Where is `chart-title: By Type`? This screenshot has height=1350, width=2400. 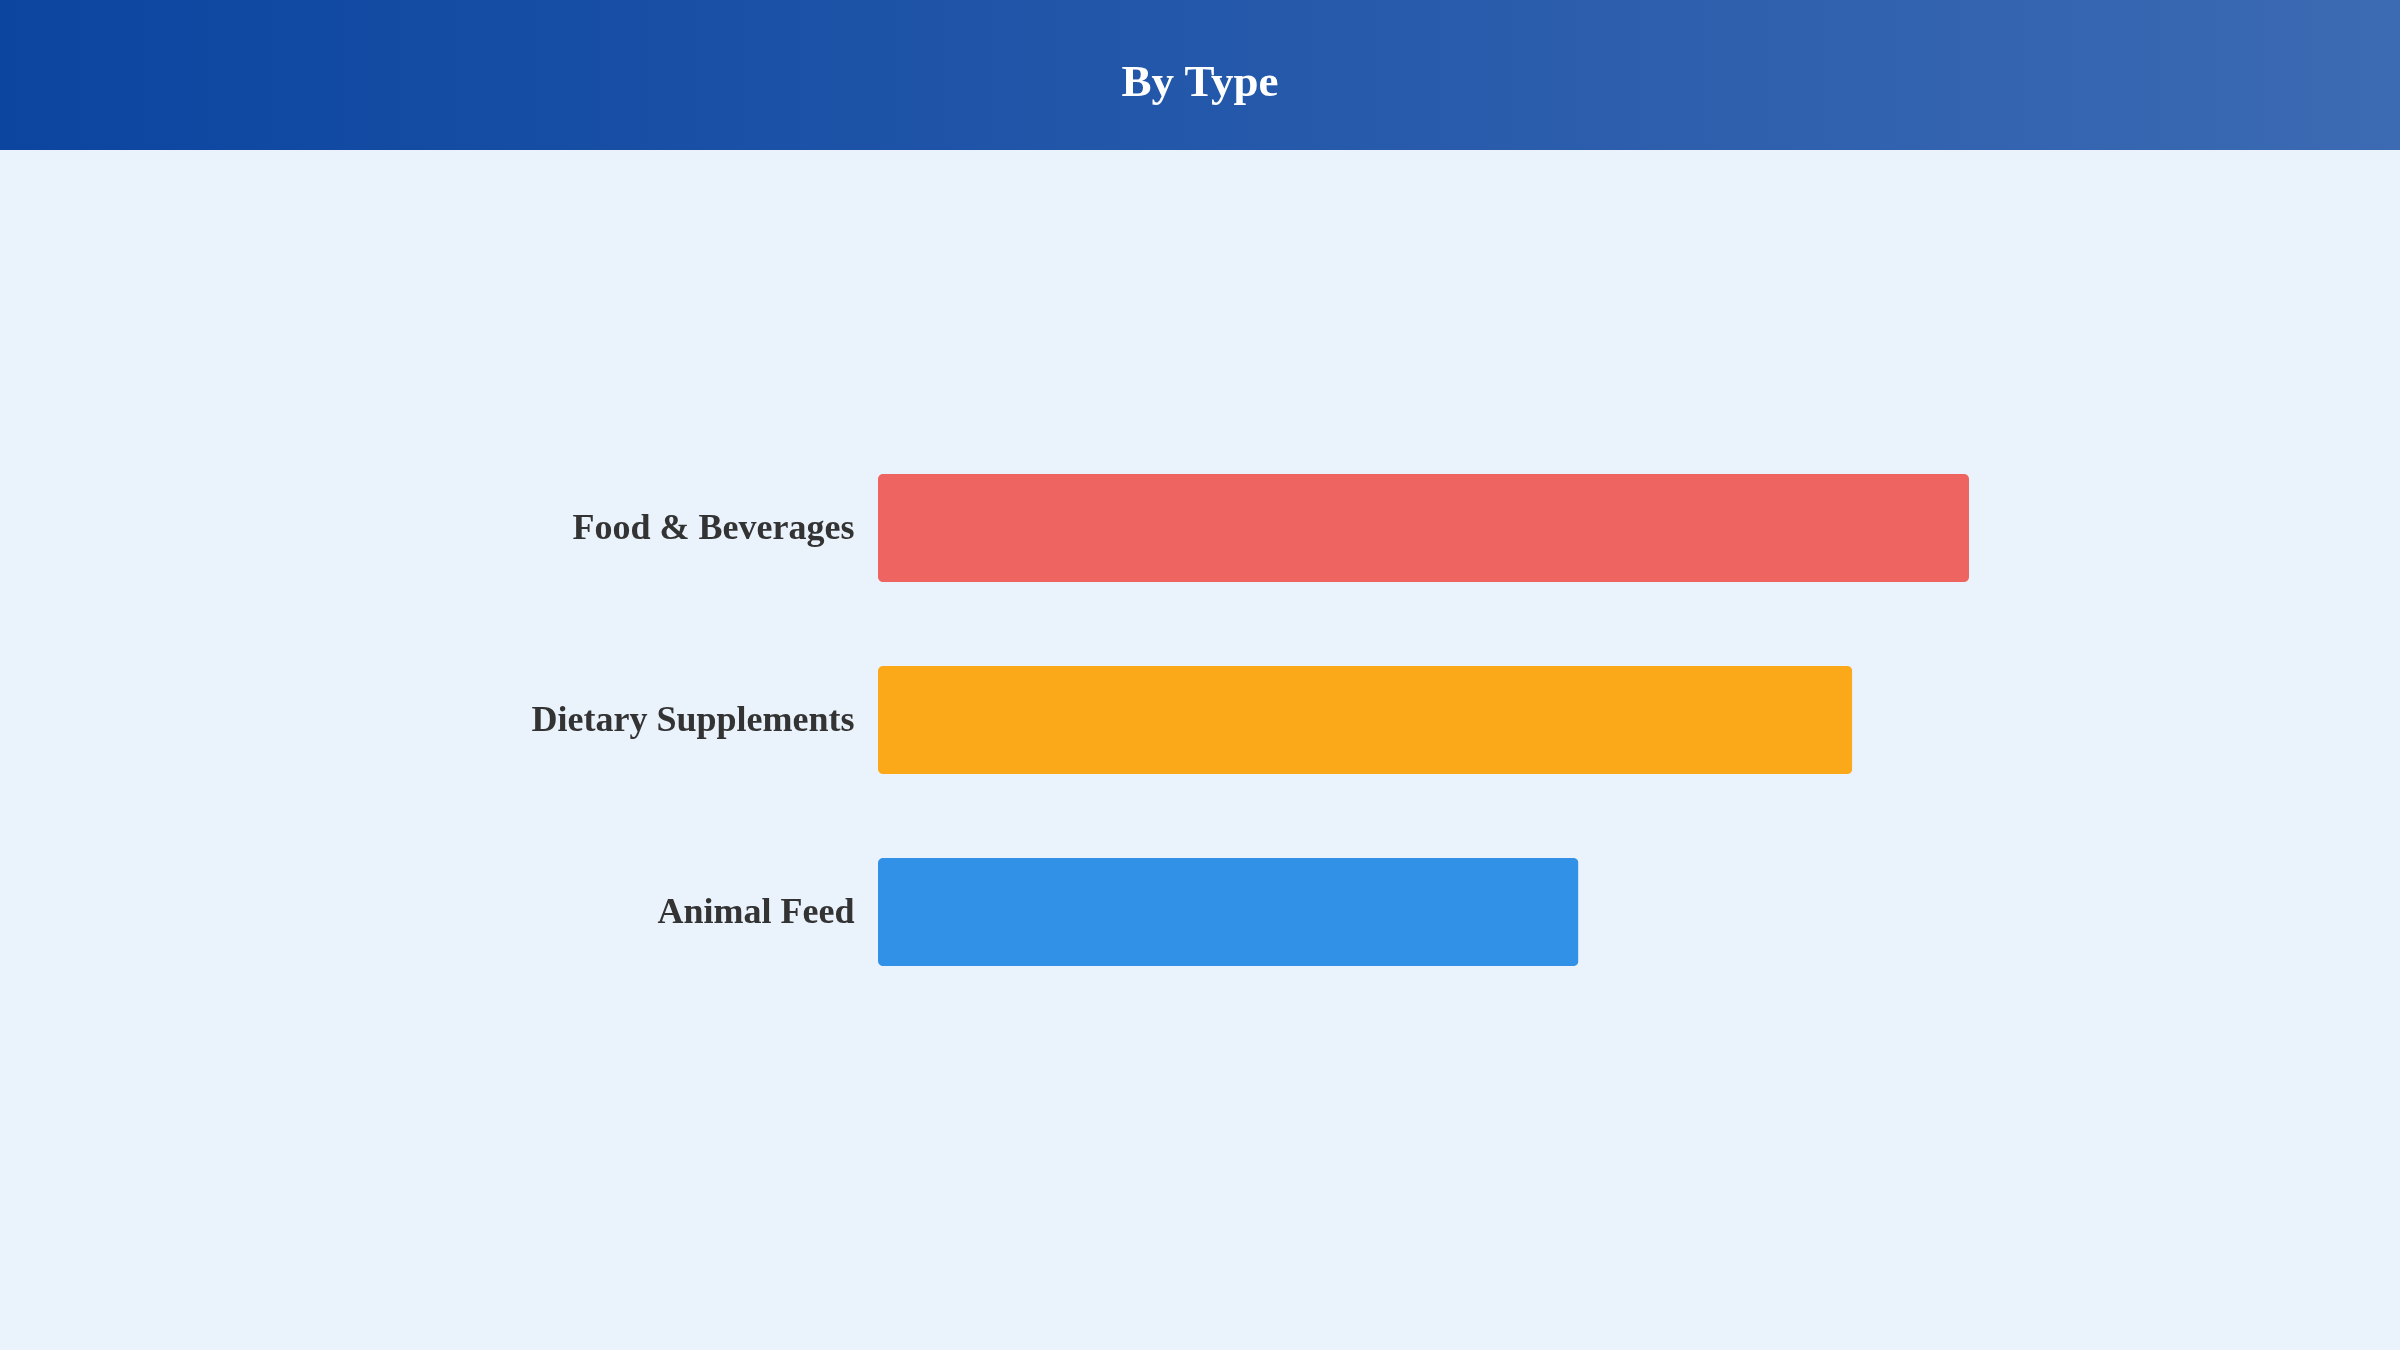
chart-title: By Type is located at coordinates (1200, 81).